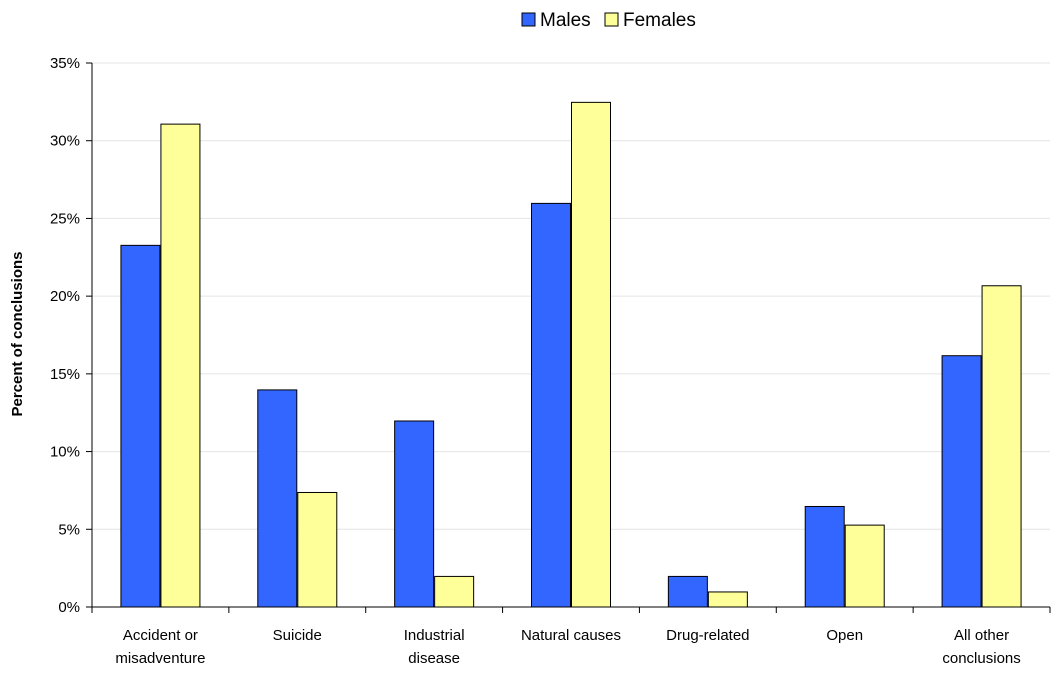  What do you see at coordinates (65, 296) in the screenshot?
I see `y-tick-label: 20%` at bounding box center [65, 296].